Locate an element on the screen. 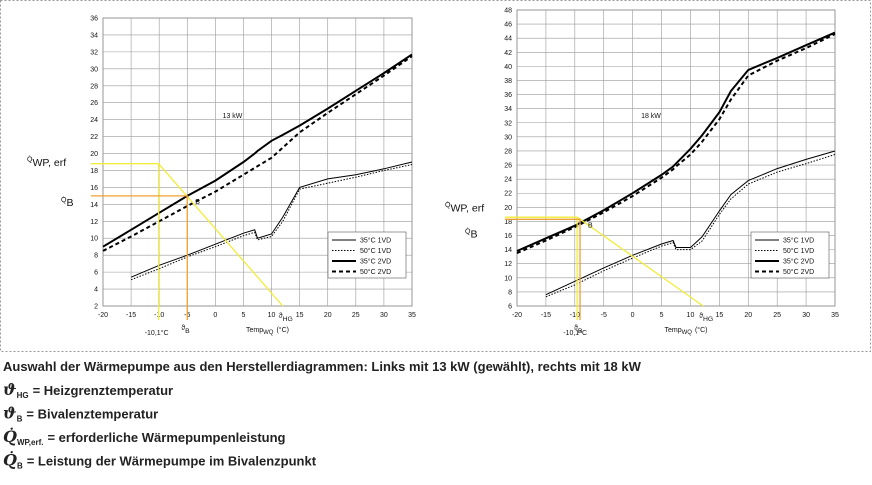 The height and width of the screenshot is (485, 872). caption-legend-entry: ϑB = Bivalenztemperatur is located at coordinates (80, 414).